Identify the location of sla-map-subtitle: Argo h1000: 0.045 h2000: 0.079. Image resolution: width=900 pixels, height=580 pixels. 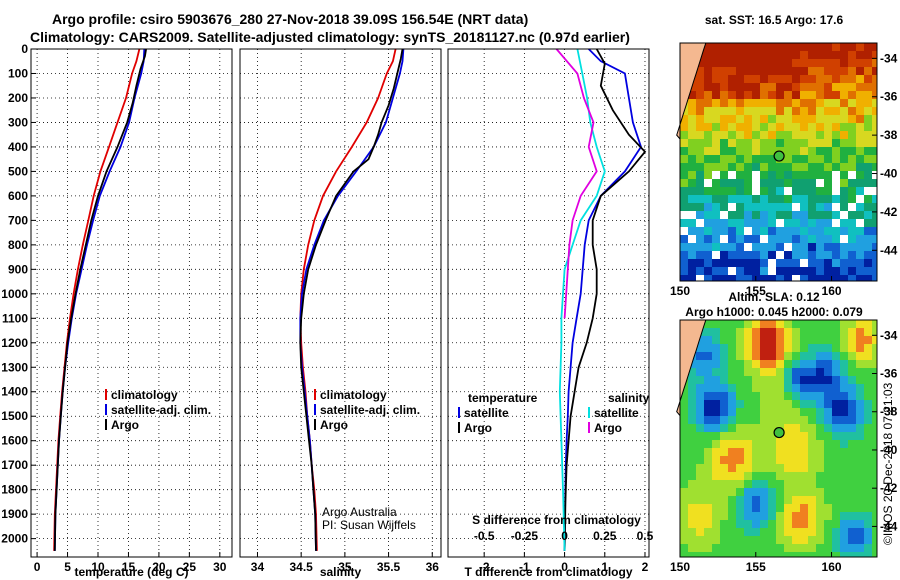
(774, 312).